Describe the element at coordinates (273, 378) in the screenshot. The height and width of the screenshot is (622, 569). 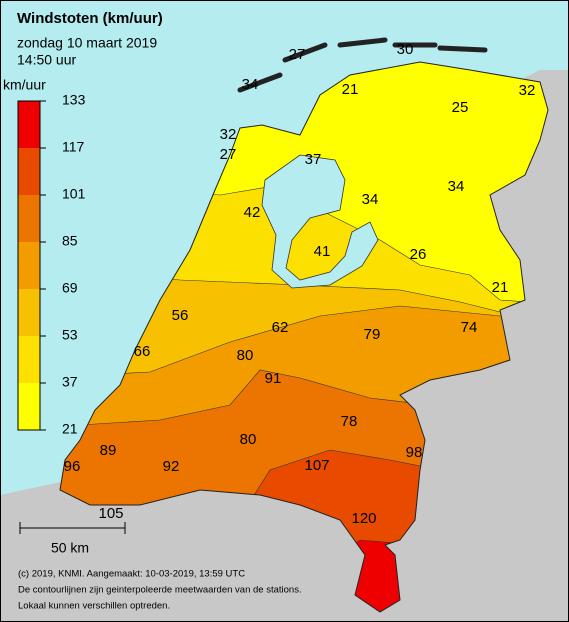
I see `station-value: 91` at that location.